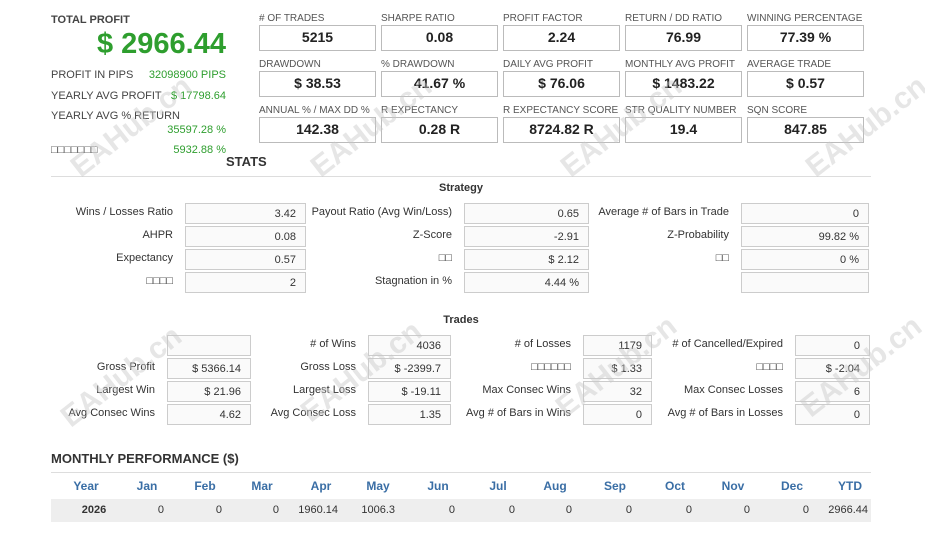  Describe the element at coordinates (555, 486) in the screenshot. I see `column-header: Aug` at that location.